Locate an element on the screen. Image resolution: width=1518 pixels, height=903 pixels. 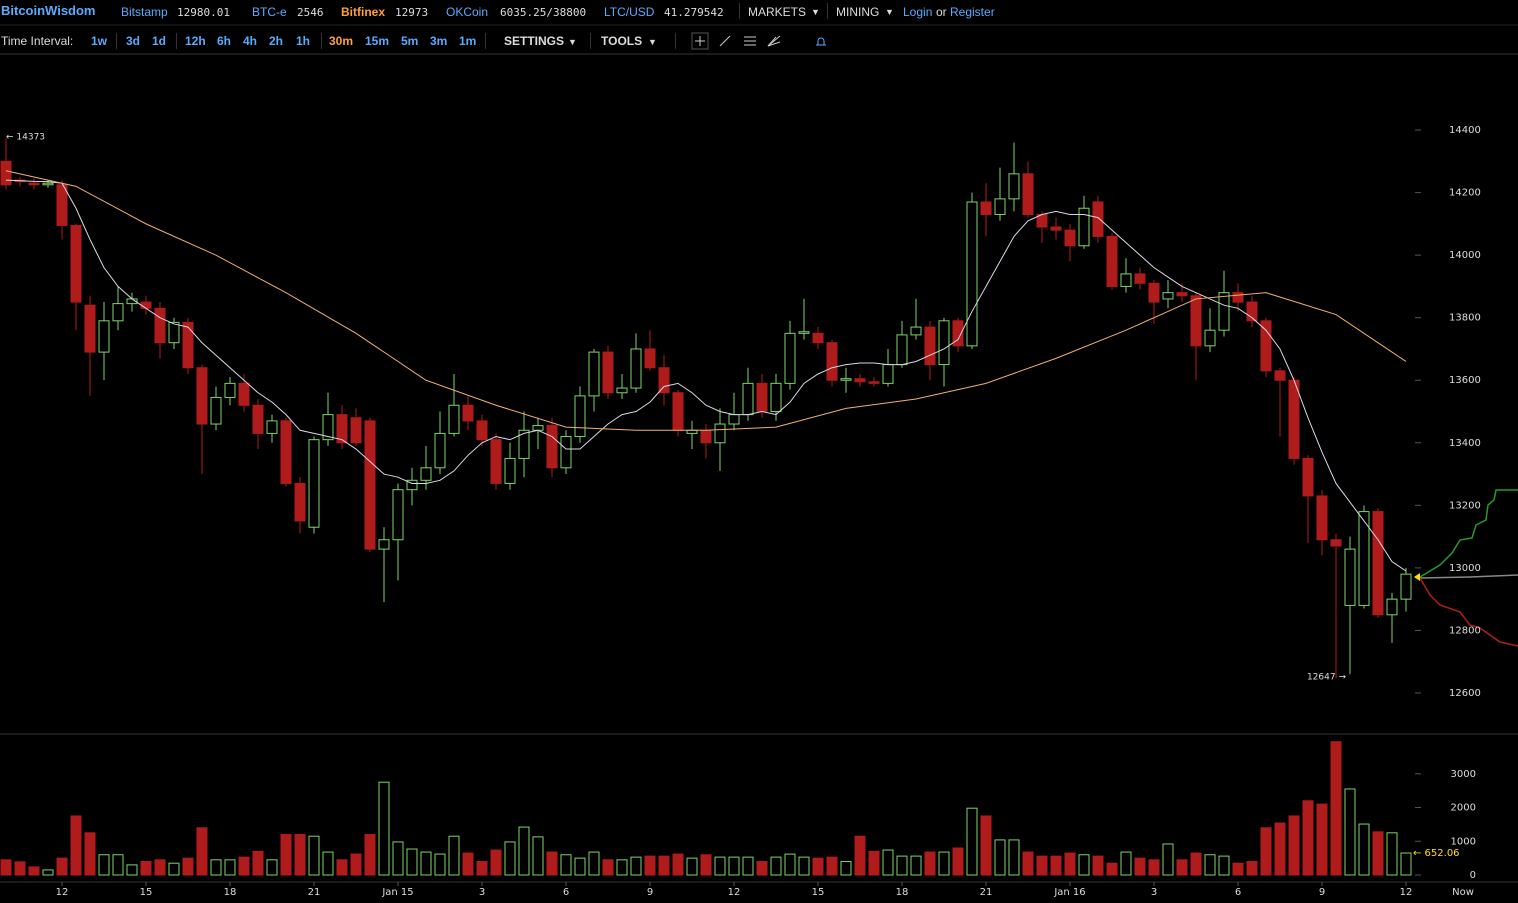
ticker-name: BTC-e is located at coordinates (269, 12).